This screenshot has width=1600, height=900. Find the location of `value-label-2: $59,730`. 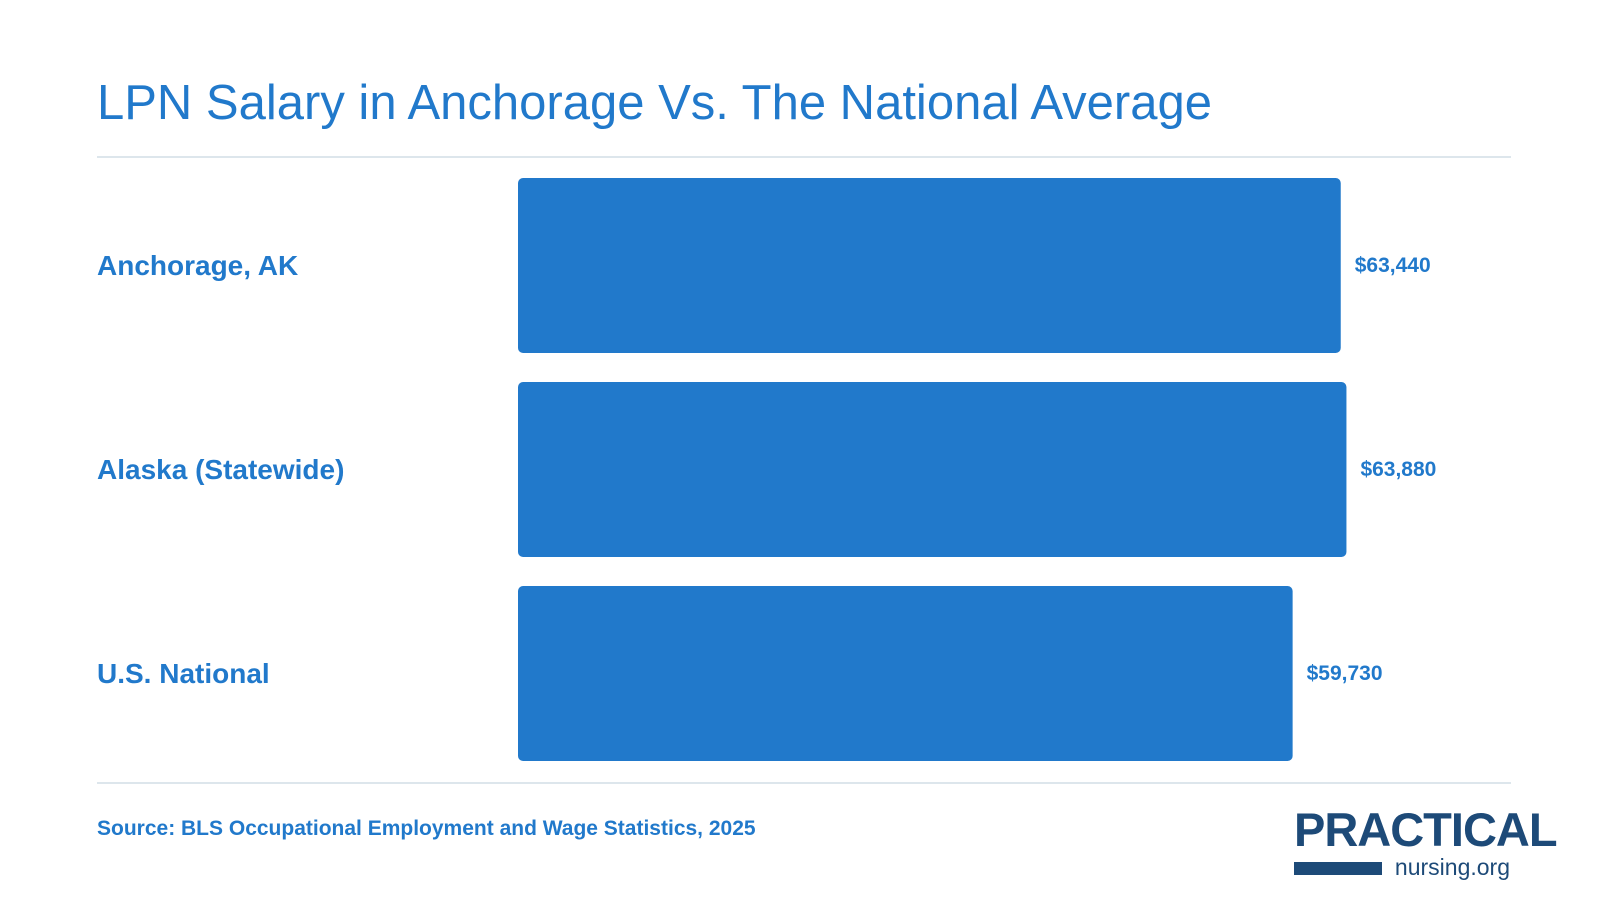

value-label-2: $59,730 is located at coordinates (1345, 673).